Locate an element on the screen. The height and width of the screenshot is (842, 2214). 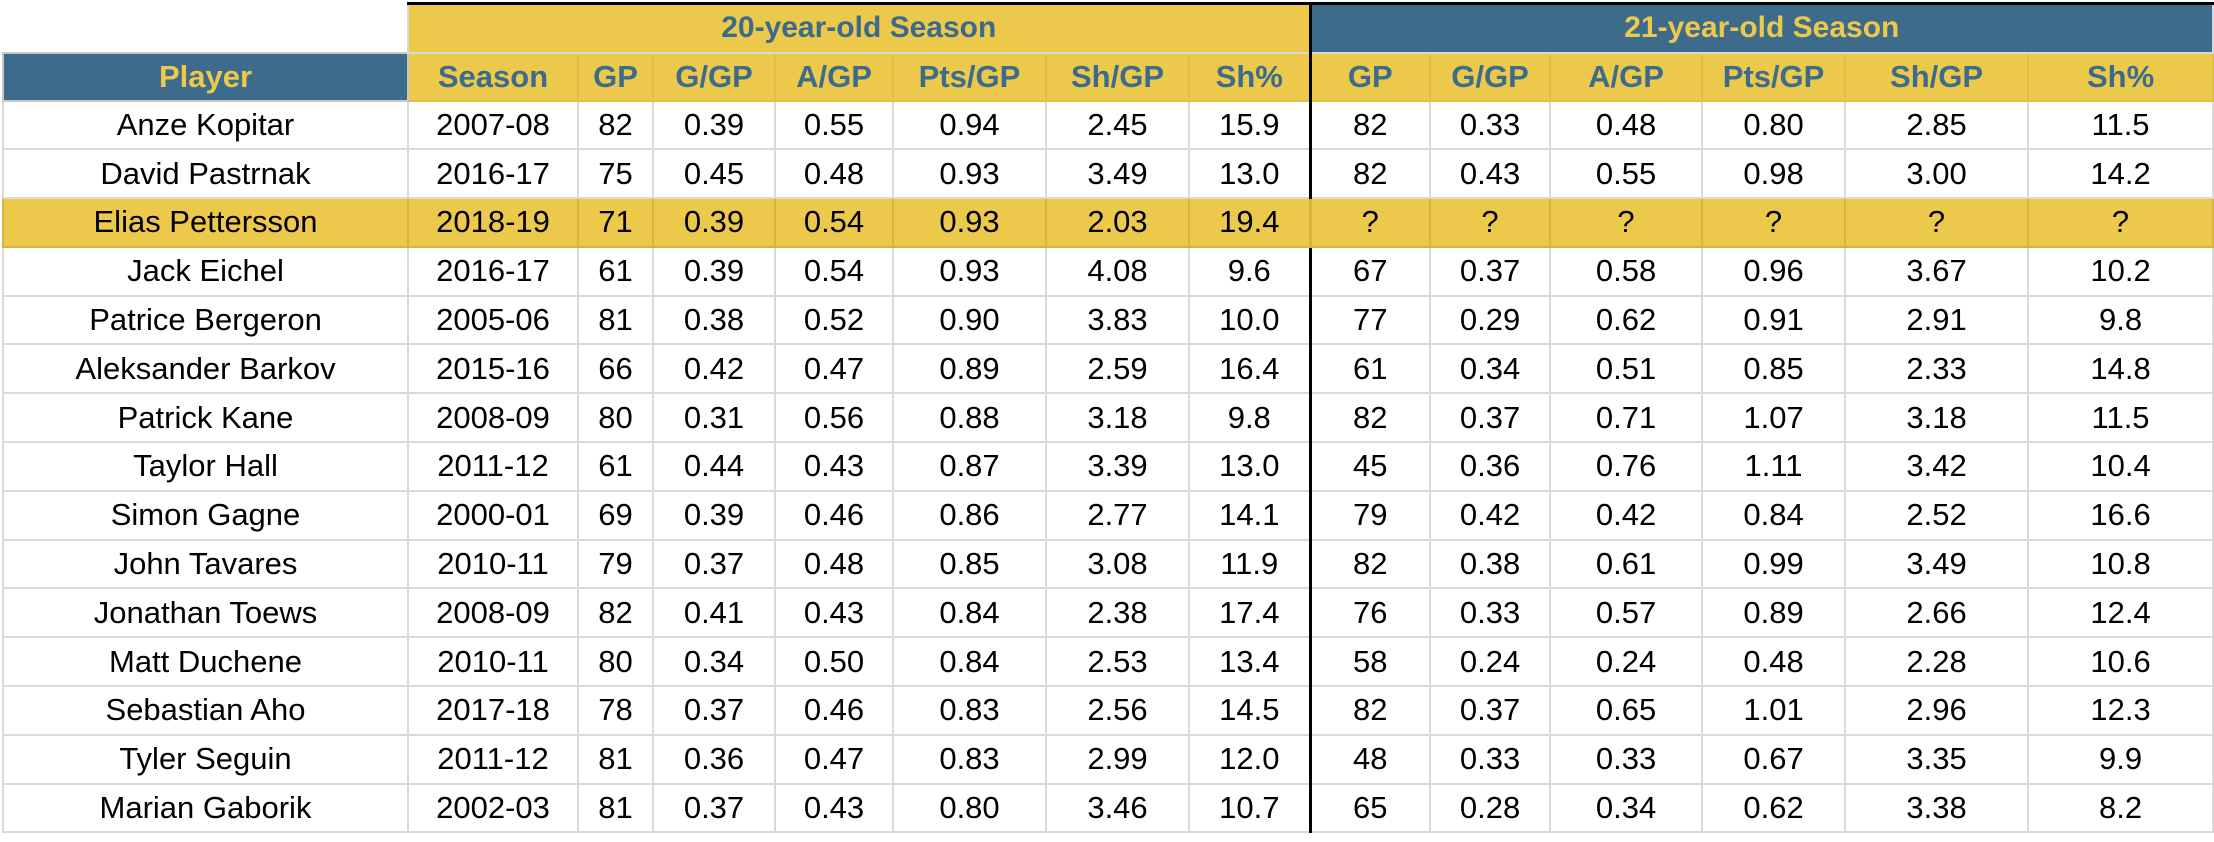
cell: 81 is located at coordinates (615, 320).